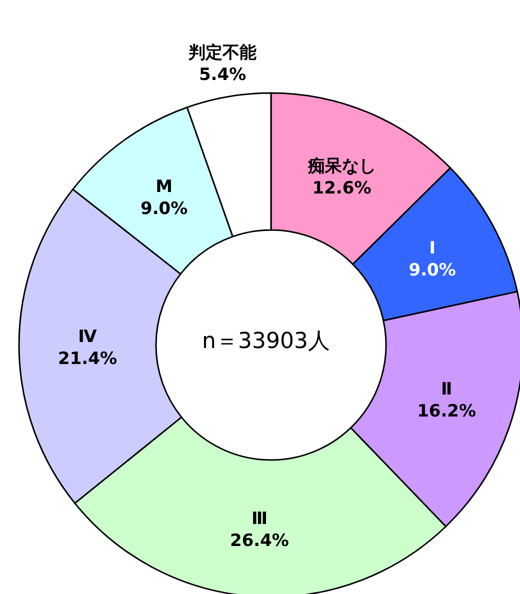  I want to click on slice-label: 判定不能, so click(222, 53).